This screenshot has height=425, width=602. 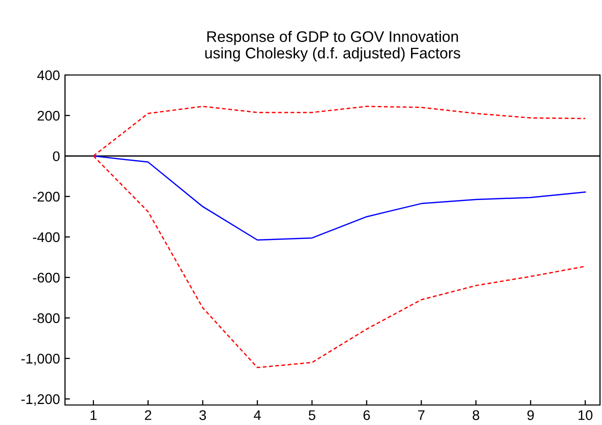 I want to click on x-tick-label: 8, so click(x=476, y=415).